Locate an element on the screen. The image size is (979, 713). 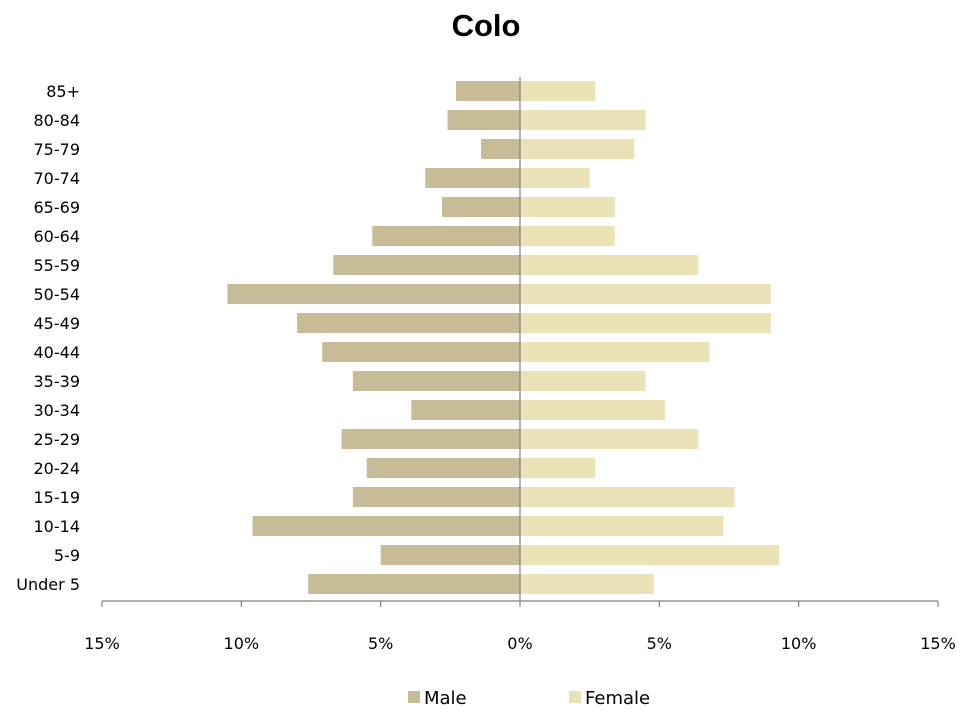
category-label: 25-29 is located at coordinates (57, 439).